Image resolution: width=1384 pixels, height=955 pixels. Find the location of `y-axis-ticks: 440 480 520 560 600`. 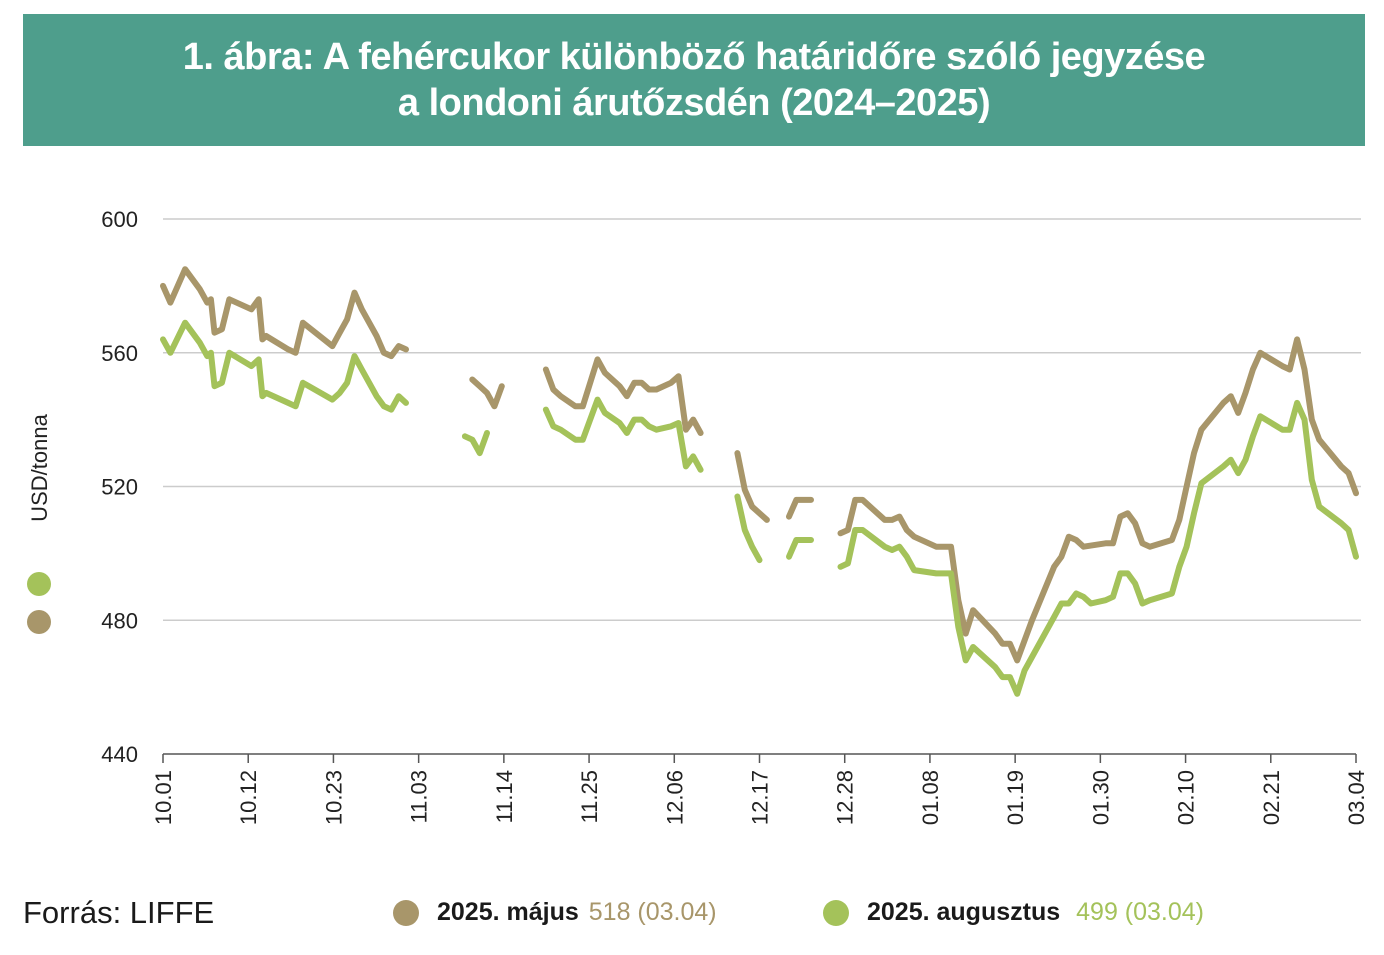

y-axis-ticks: 440 480 520 560 600 is located at coordinates (119, 487).